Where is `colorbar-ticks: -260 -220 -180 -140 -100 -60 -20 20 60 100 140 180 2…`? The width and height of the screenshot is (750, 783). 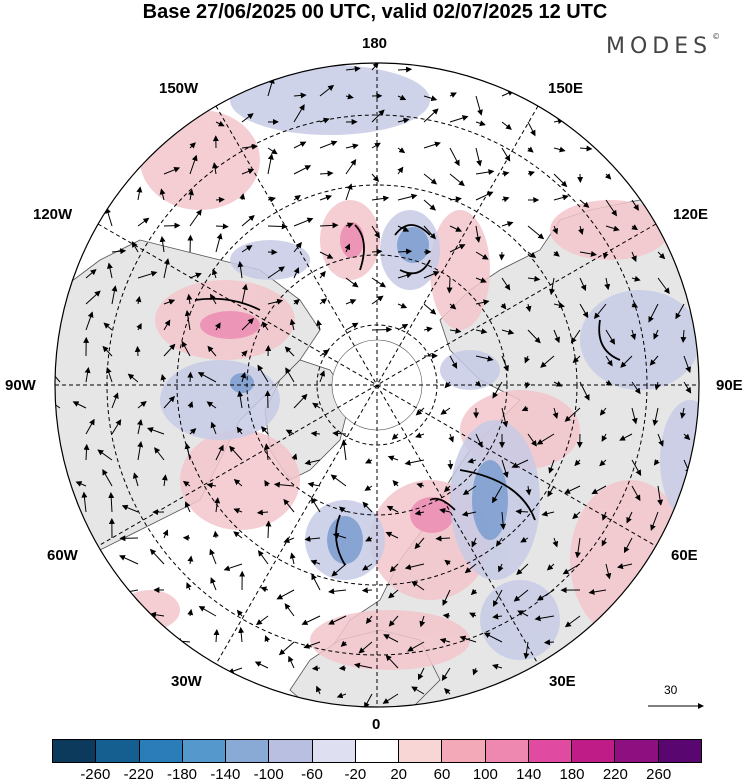
colorbar-ticks: -260 -220 -180 -140 -100 -60 -20 20 60 100 140 180 2… is located at coordinates (375, 774).